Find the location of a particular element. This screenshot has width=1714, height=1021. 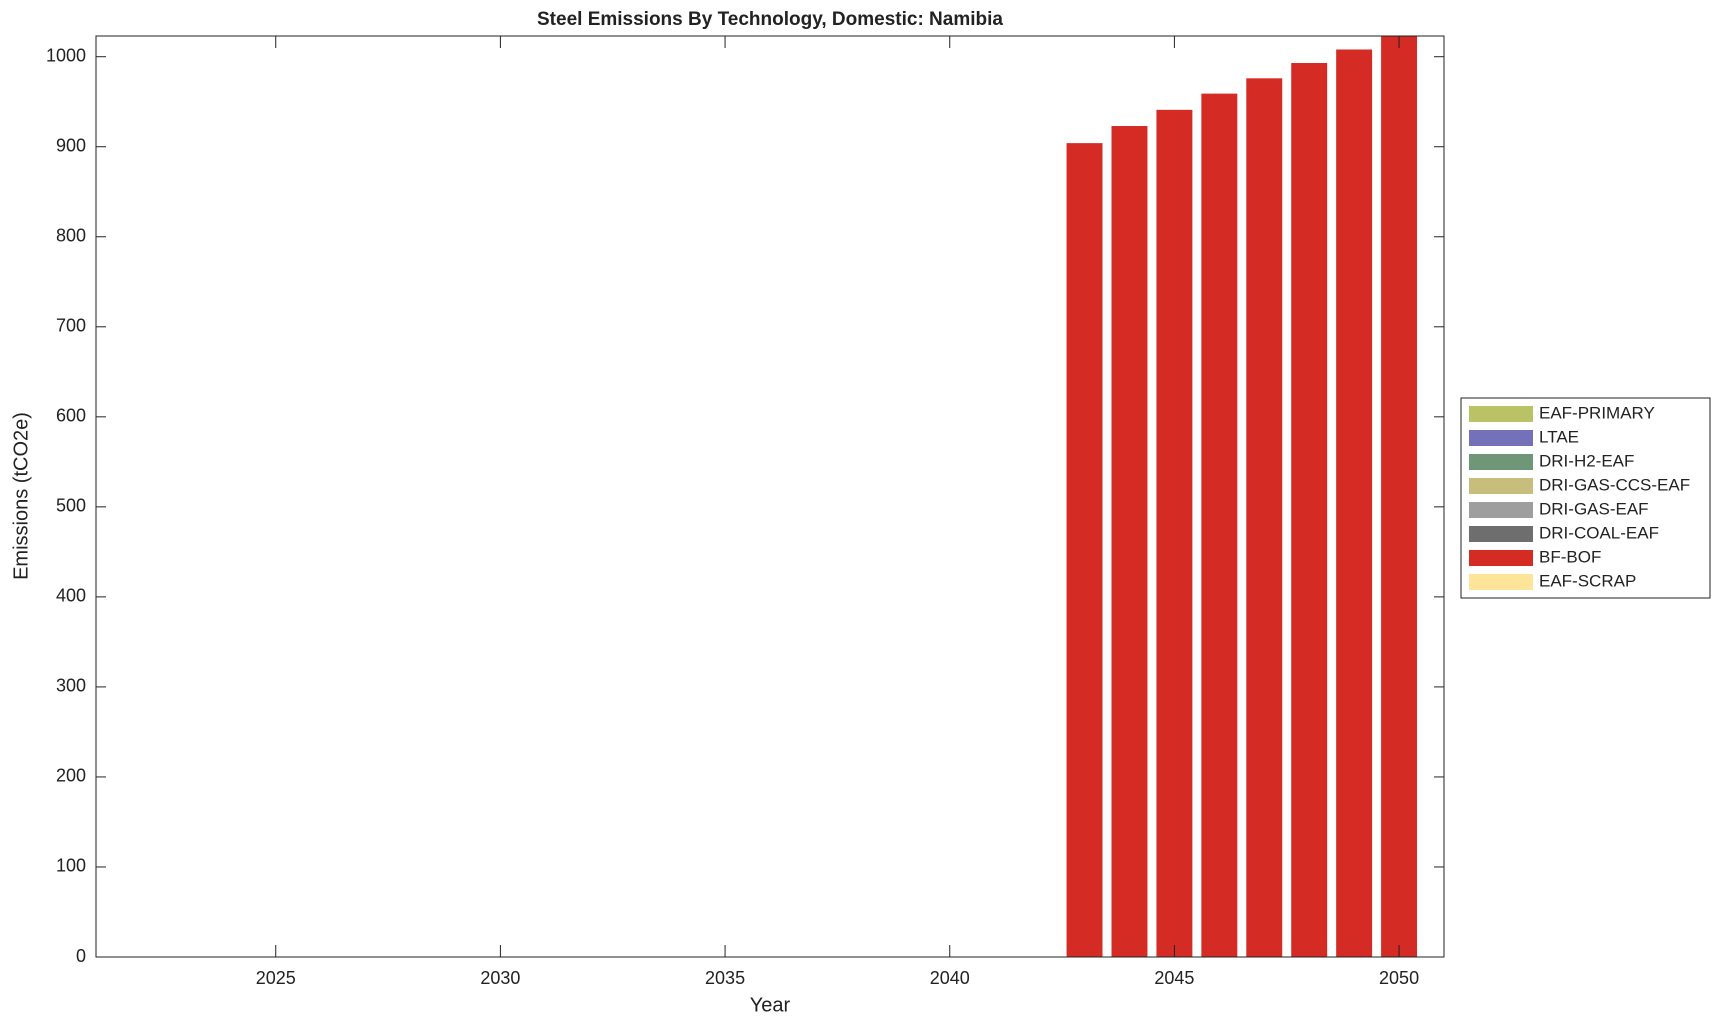

y-tick-label: 200 is located at coordinates (71, 776).